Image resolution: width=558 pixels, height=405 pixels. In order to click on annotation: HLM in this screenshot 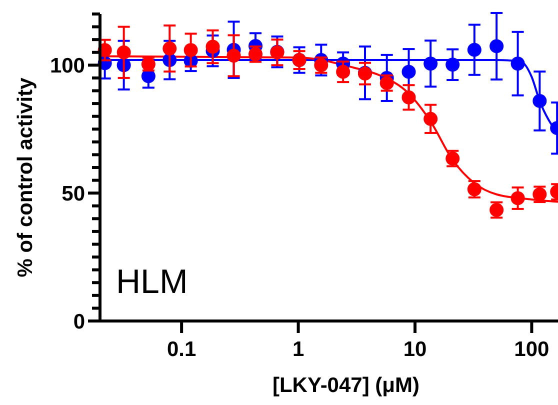, I will do `click(152, 282)`.